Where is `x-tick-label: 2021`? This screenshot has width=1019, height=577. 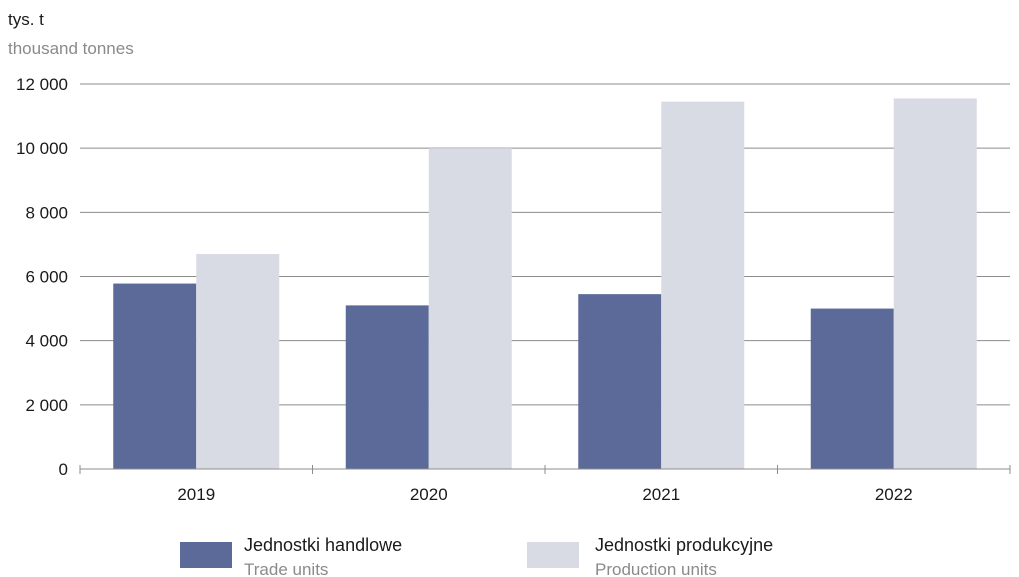
x-tick-label: 2021 is located at coordinates (661, 494).